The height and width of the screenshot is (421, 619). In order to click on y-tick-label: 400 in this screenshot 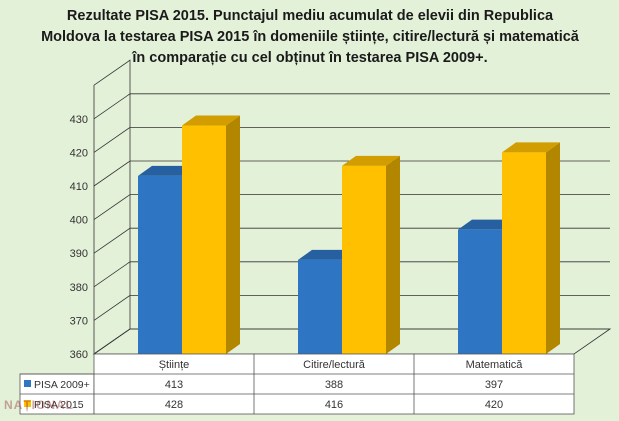, I will do `click(79, 221)`.